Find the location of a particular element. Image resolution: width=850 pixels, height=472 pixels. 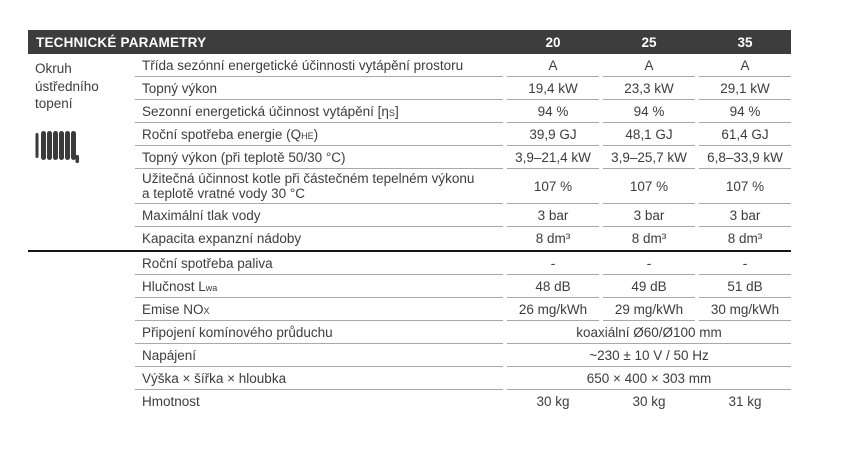

row-label: Topný výkon (při teplotě 50/30 °C) is located at coordinates (319, 157).